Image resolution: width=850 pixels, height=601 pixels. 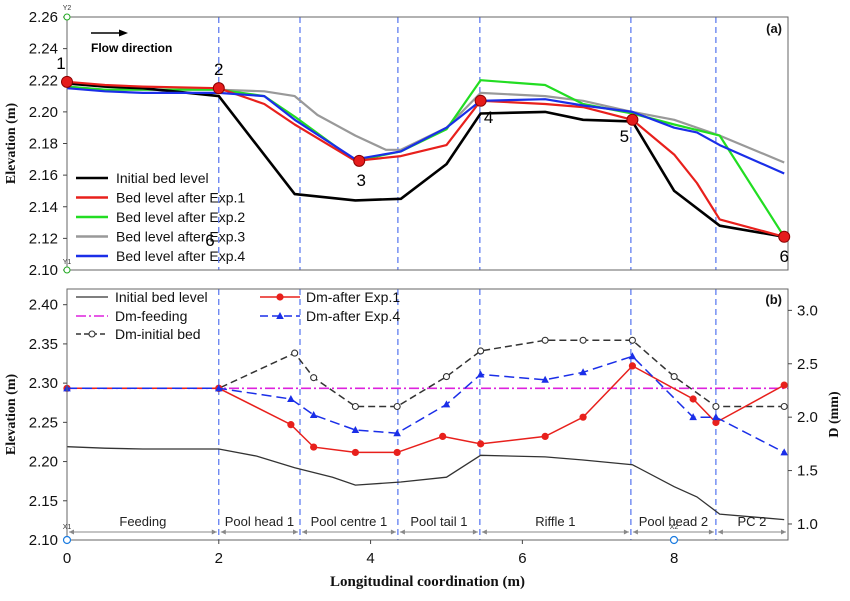 What do you see at coordinates (425, 483) in the screenshot?
I see `series-b-initial-bed-level` at bounding box center [425, 483].